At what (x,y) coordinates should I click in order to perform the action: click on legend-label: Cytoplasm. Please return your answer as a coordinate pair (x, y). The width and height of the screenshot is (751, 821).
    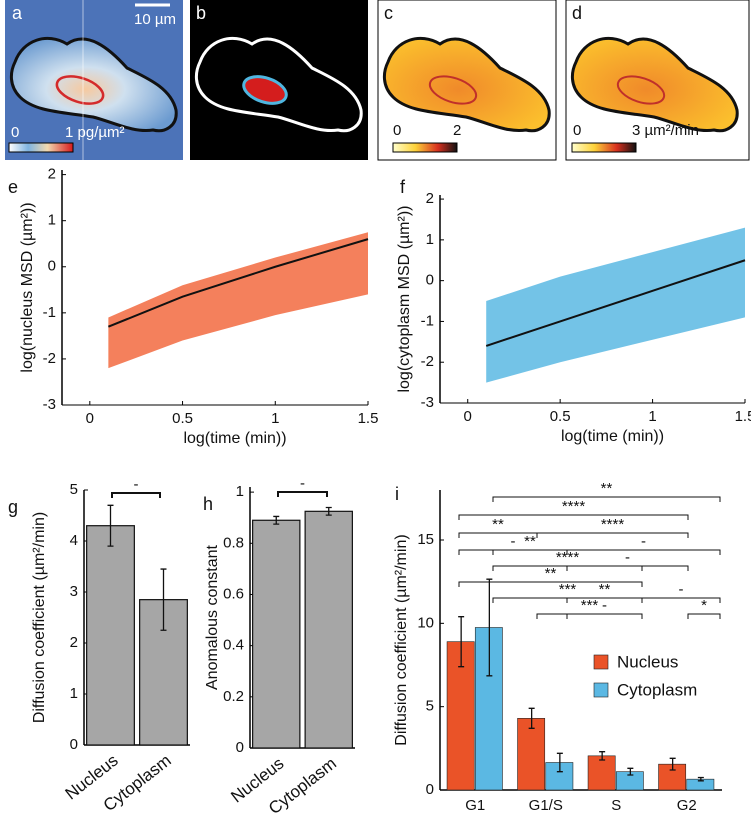
    Looking at the image, I should click on (657, 689).